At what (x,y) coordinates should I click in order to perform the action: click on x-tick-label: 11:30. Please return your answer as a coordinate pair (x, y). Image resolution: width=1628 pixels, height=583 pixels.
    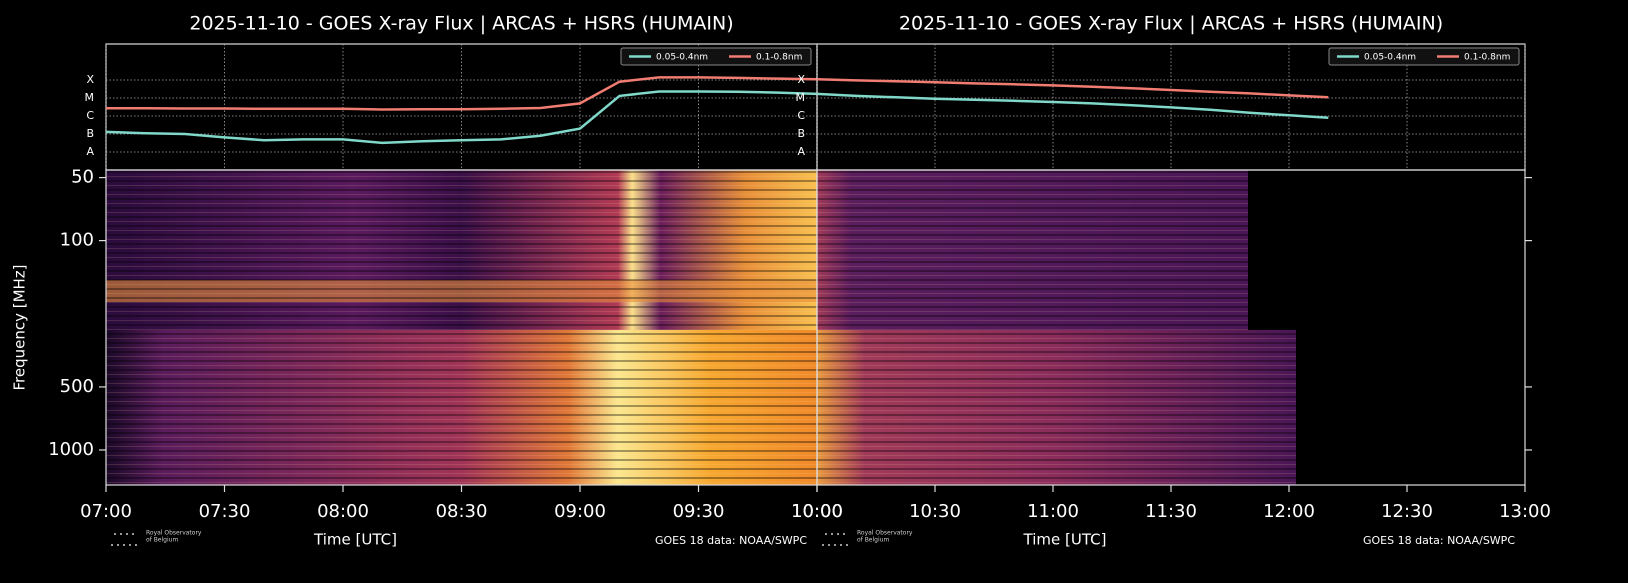
    Looking at the image, I should click on (1171, 511).